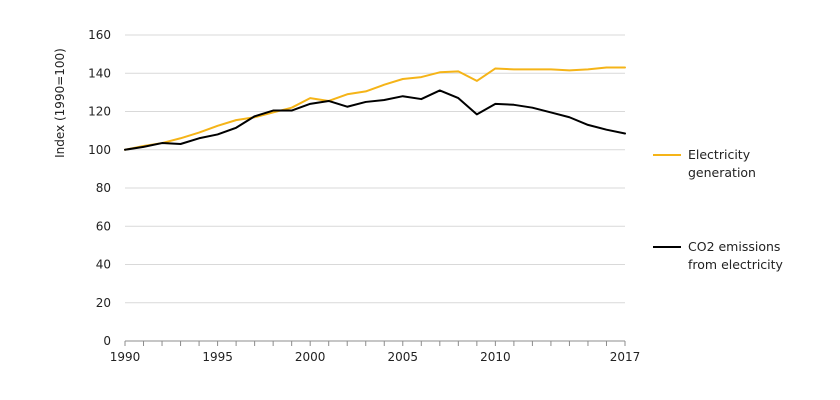  What do you see at coordinates (736, 264) in the screenshot?
I see `legend-label: from electricity` at bounding box center [736, 264].